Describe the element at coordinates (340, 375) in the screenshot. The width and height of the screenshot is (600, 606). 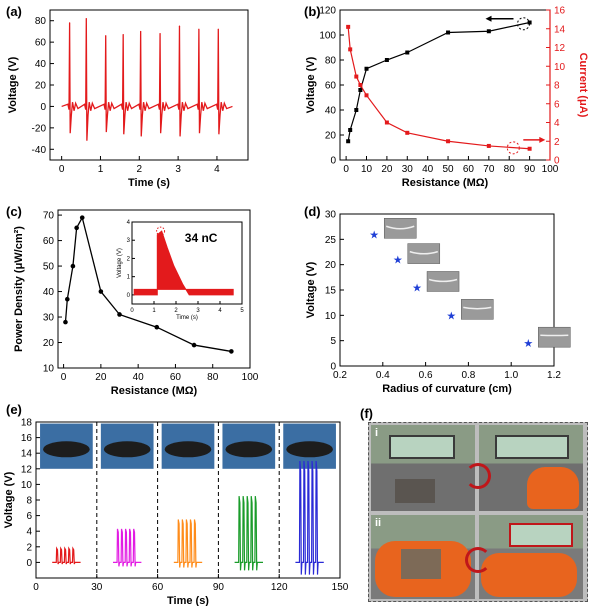
I see `x-tick-label: 0.2` at that location.